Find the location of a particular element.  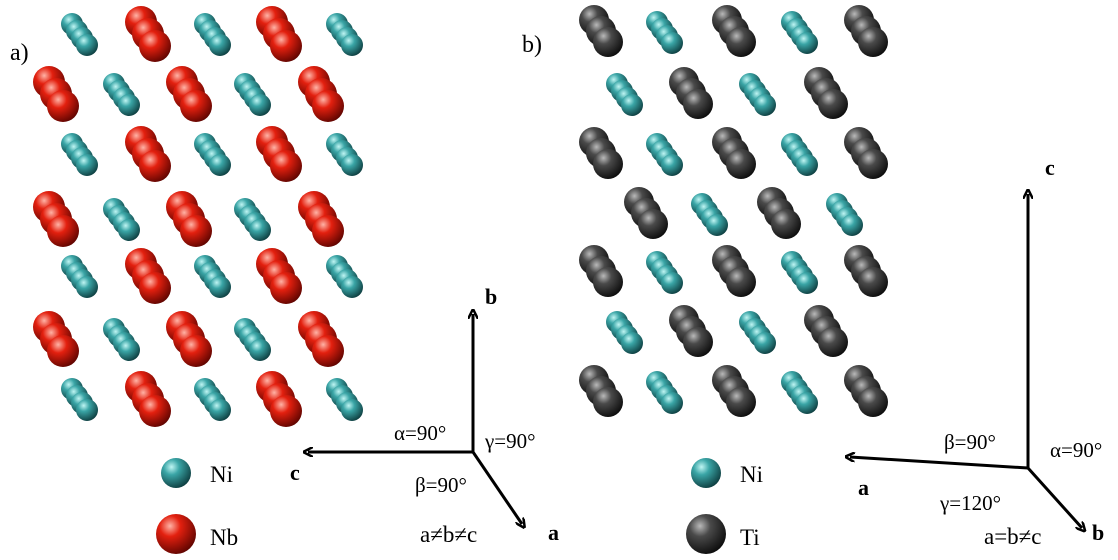

panel-b-label: b) is located at coordinates (532, 45).